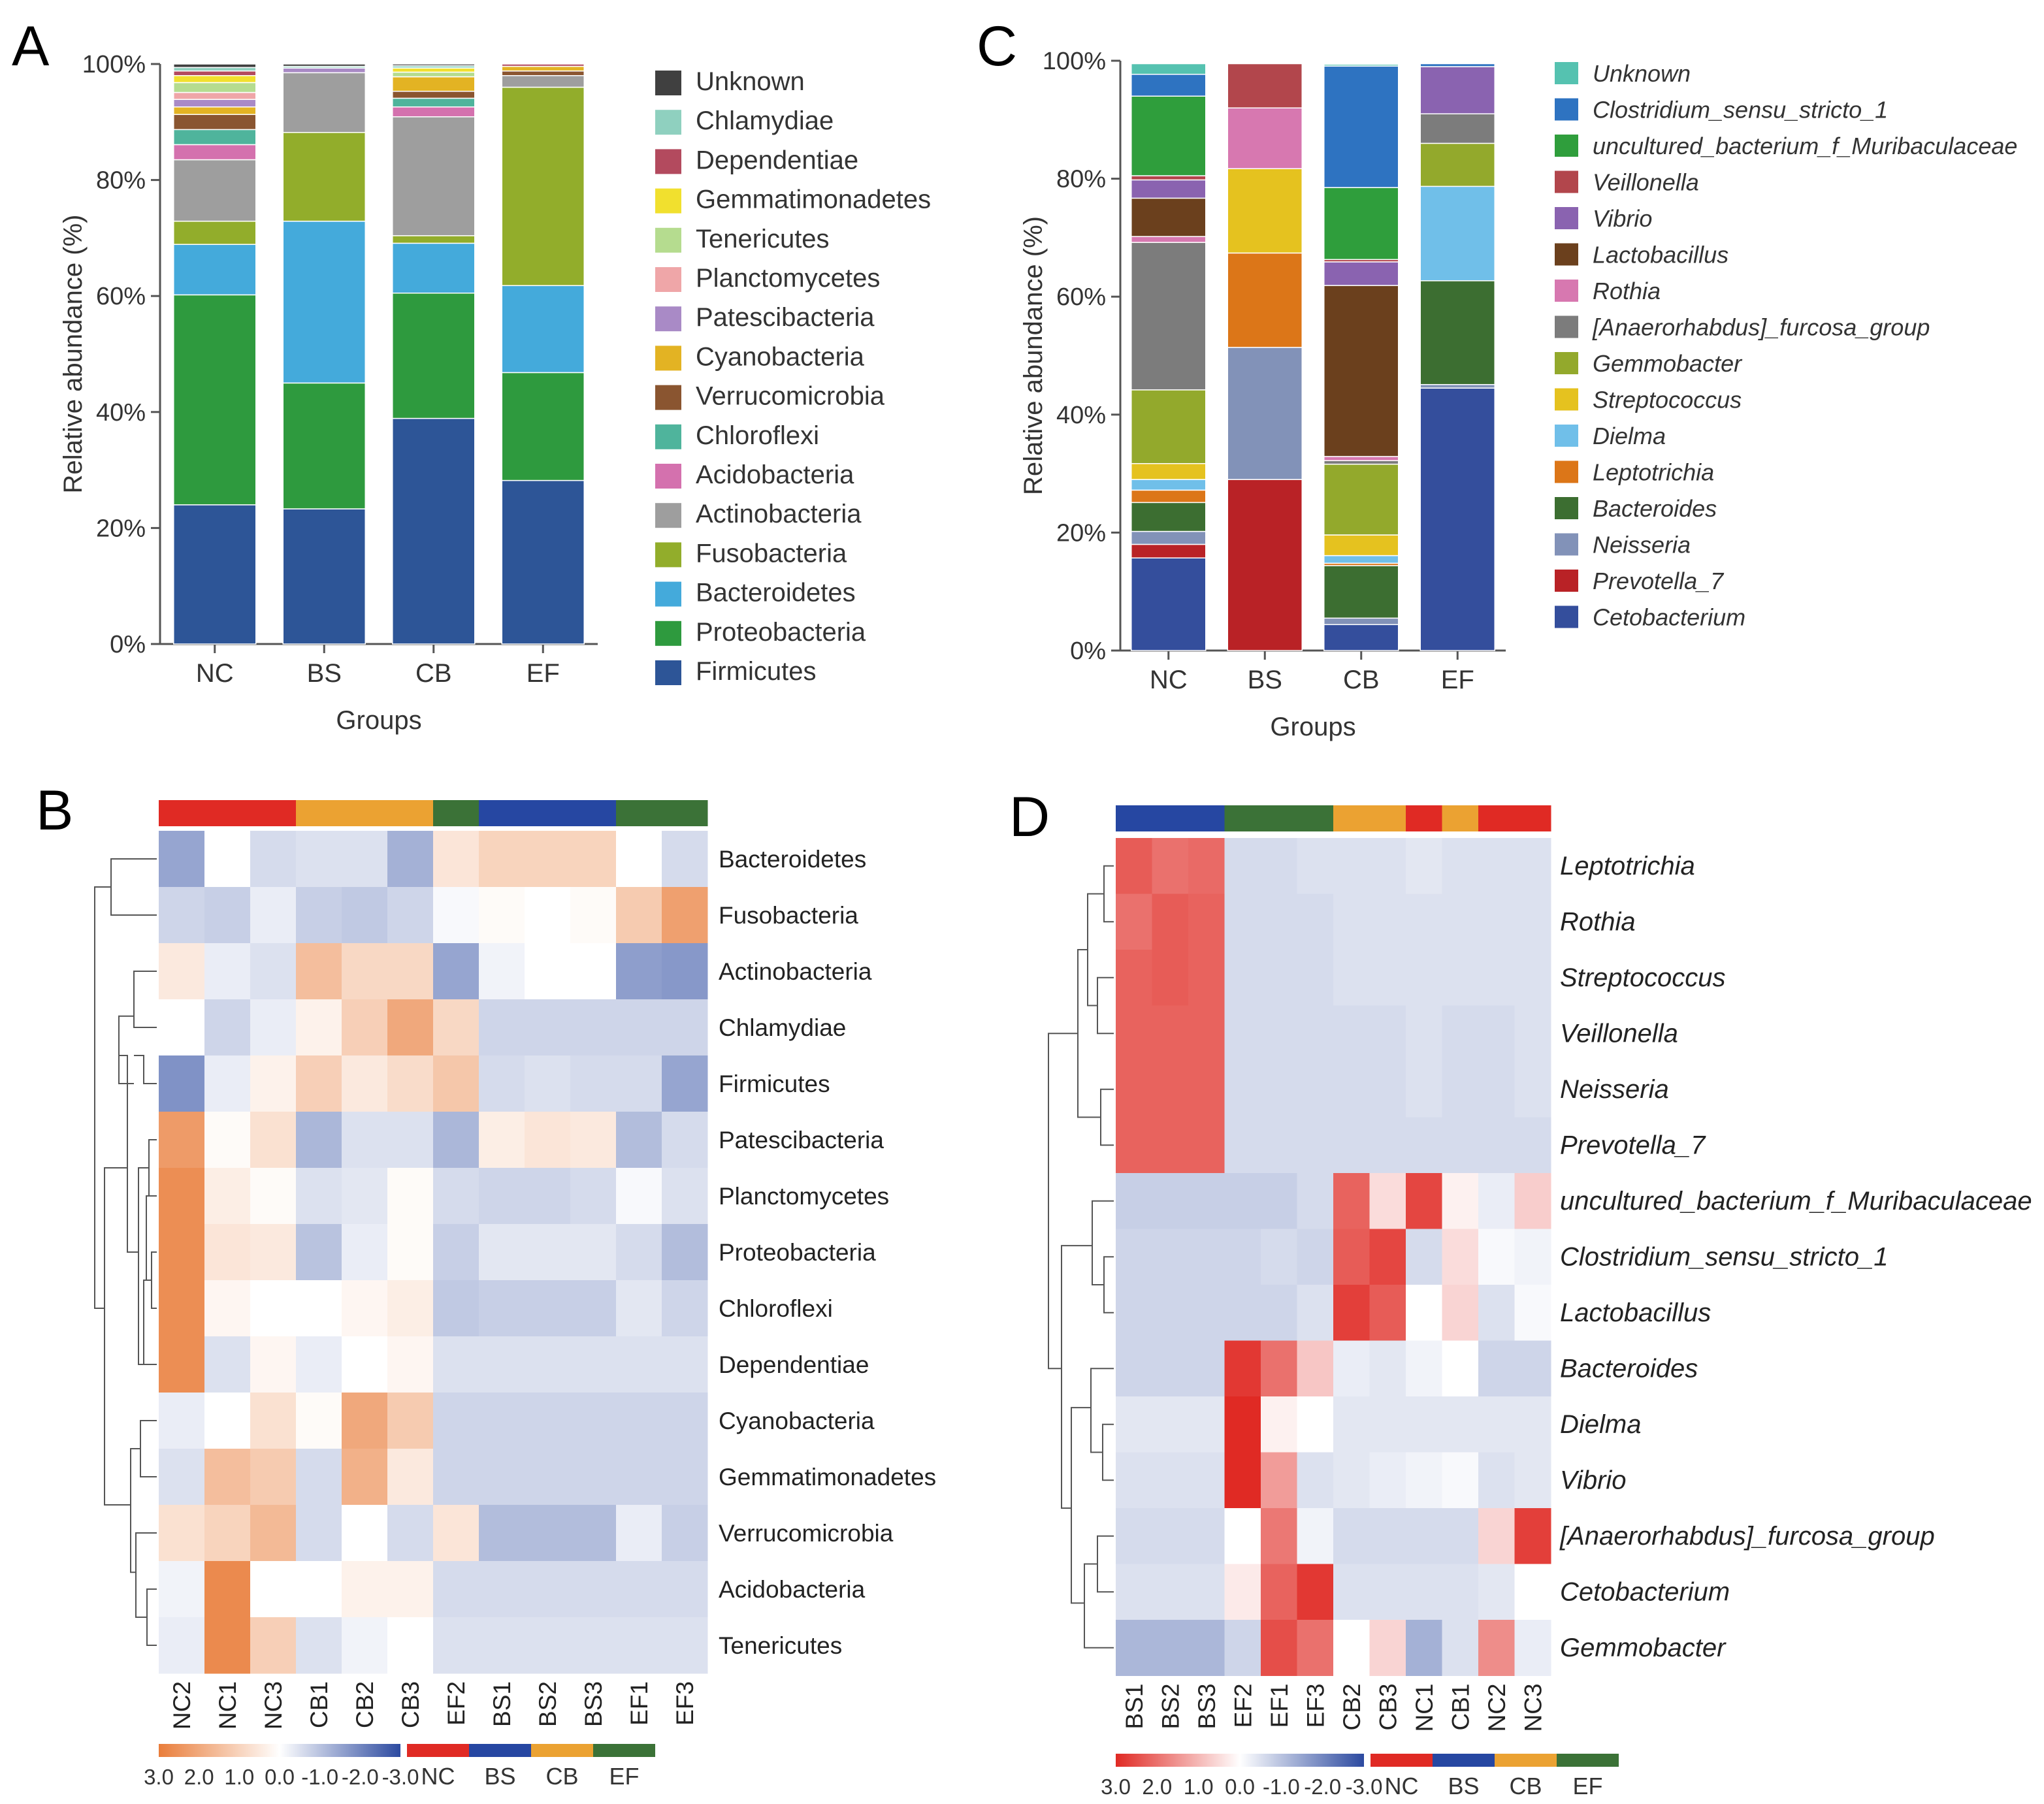  I want to click on heat-cell-vibrio-ef2, so click(1242, 1480).